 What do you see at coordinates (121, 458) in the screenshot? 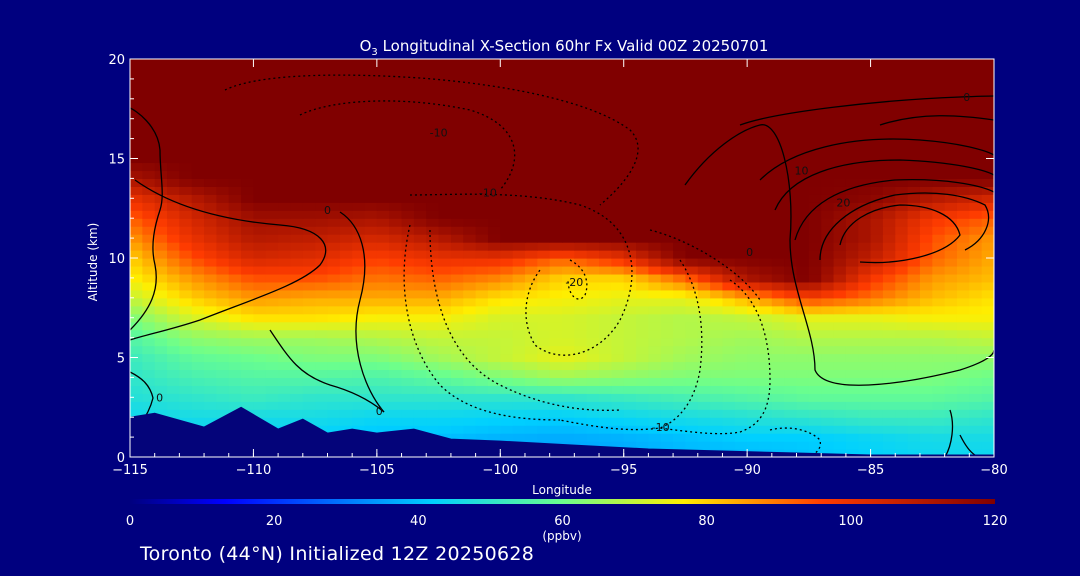
I see `y-tick-label: 0` at bounding box center [121, 458].